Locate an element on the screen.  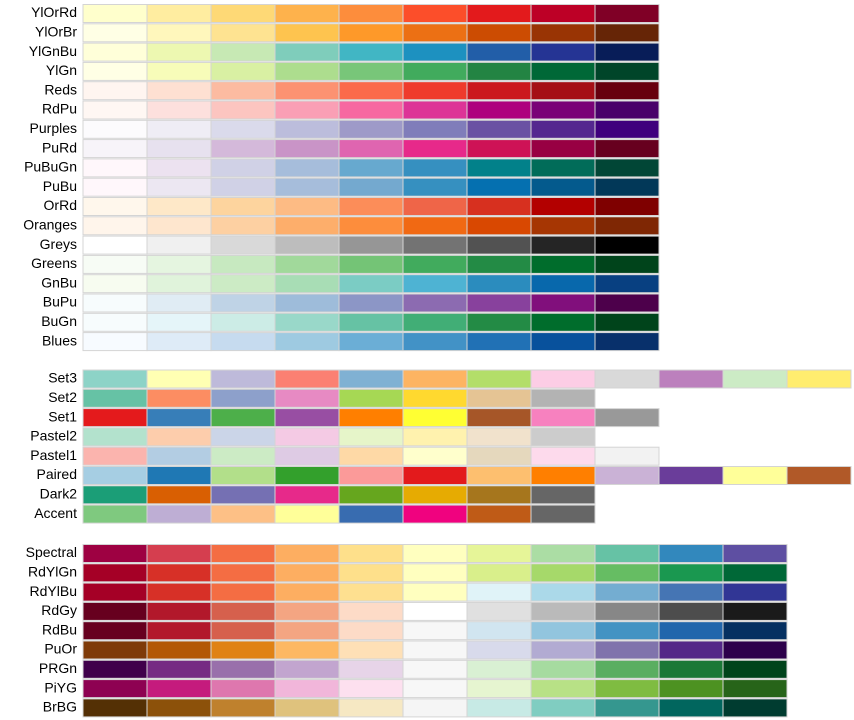
palette-name: Reds is located at coordinates (60, 89).